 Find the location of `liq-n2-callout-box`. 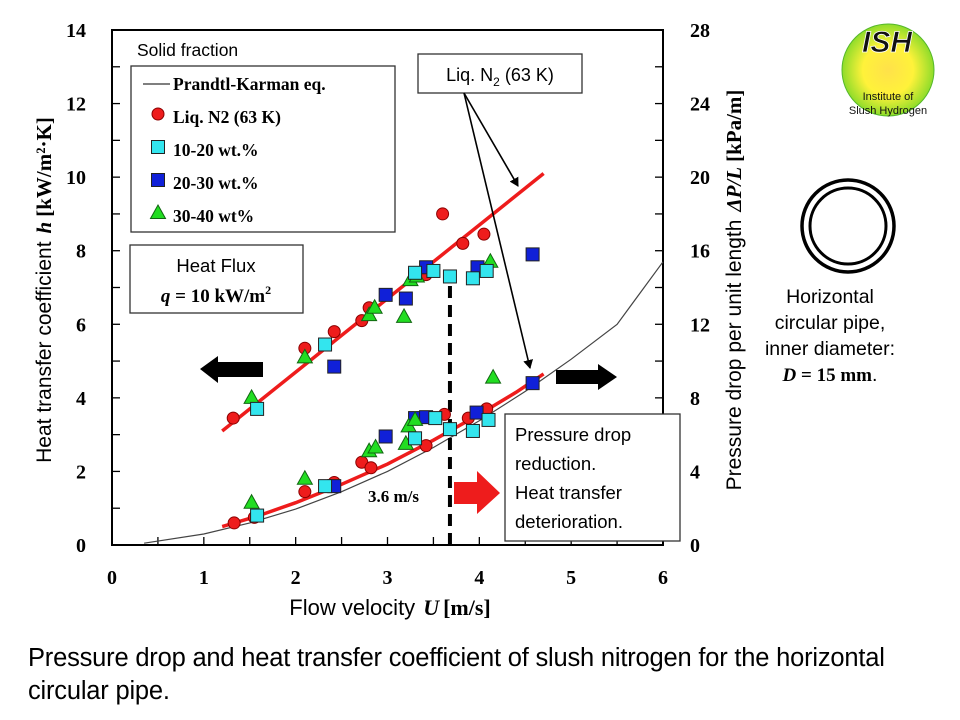

liq-n2-callout-box is located at coordinates (500, 73).